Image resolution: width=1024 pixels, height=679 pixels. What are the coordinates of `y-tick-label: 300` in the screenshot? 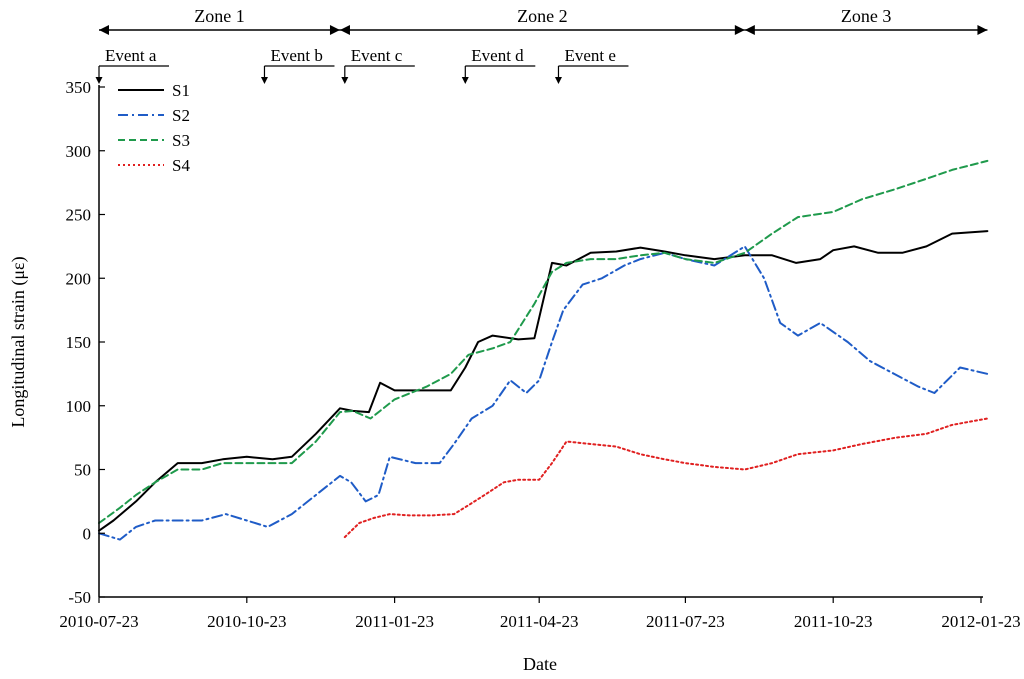 It's located at (79, 151).